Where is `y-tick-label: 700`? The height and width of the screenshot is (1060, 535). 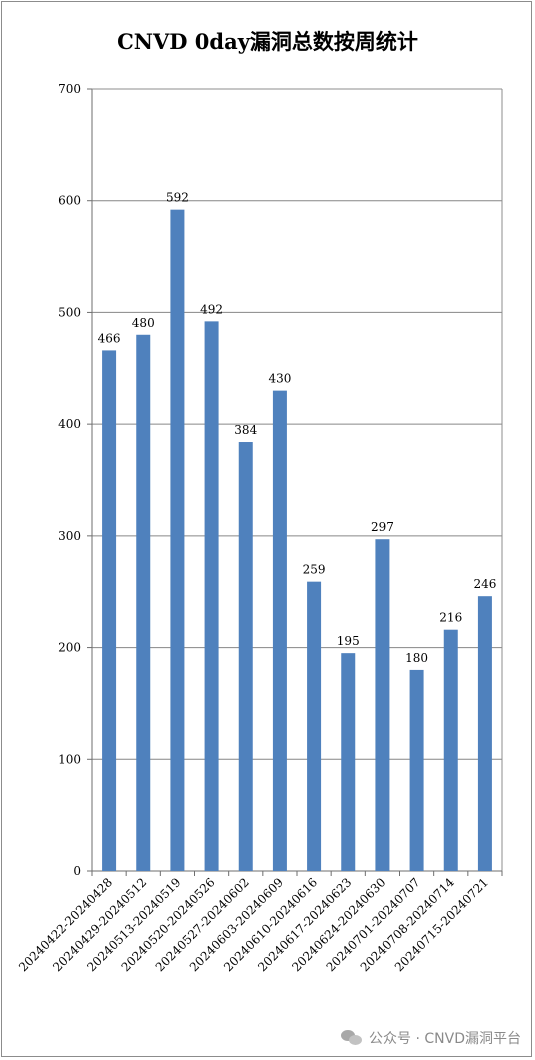 y-tick-label: 700 is located at coordinates (69, 89).